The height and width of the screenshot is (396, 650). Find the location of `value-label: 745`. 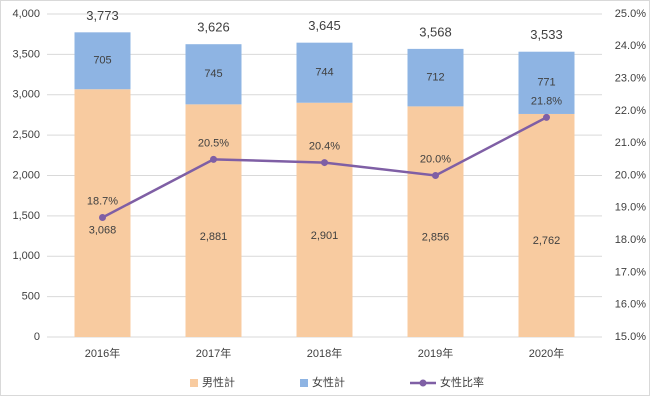

value-label: 745 is located at coordinates (213, 74).